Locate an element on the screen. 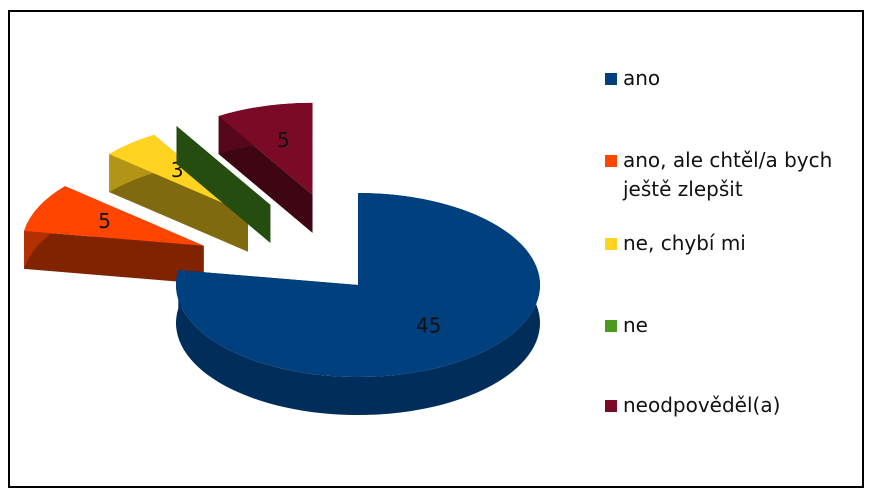 This screenshot has height=495, width=869. data-label: 45 is located at coordinates (428, 326).